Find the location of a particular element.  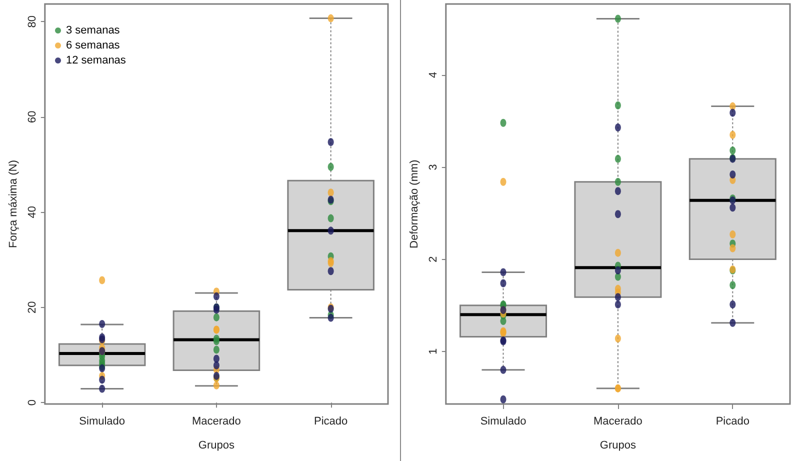

legend-label: 12 semanas is located at coordinates (96, 60).